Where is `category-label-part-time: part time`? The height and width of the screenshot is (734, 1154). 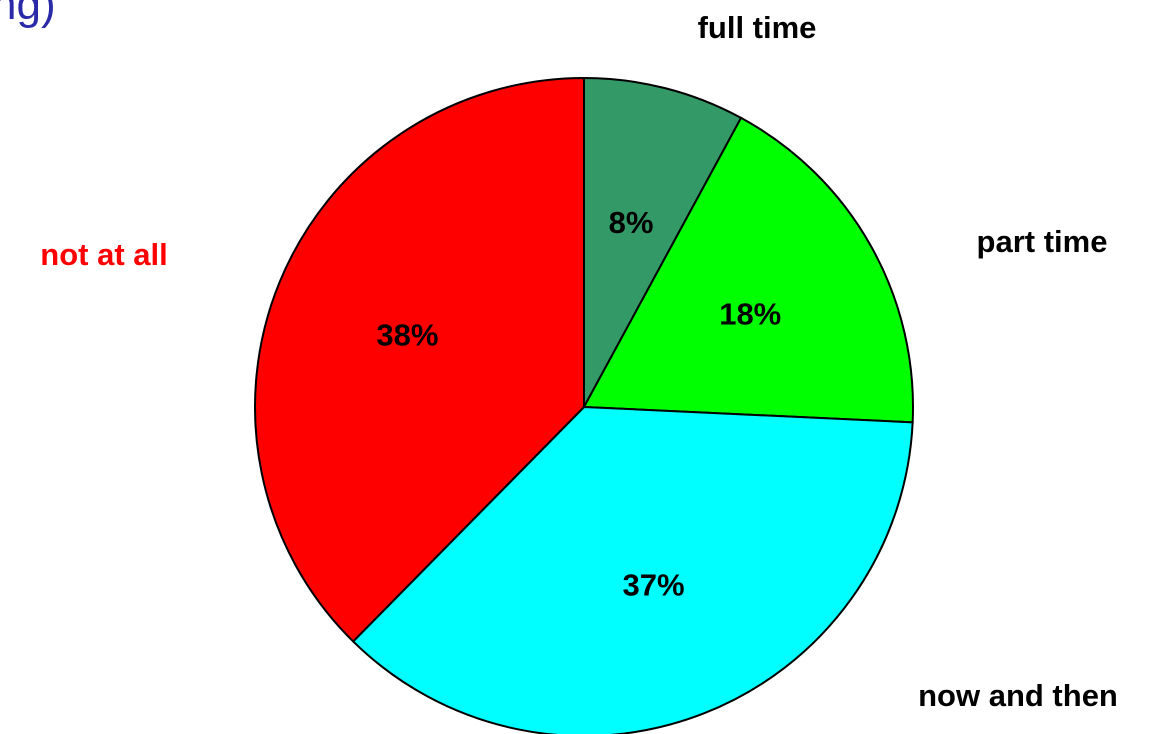
category-label-part-time: part time is located at coordinates (1042, 241).